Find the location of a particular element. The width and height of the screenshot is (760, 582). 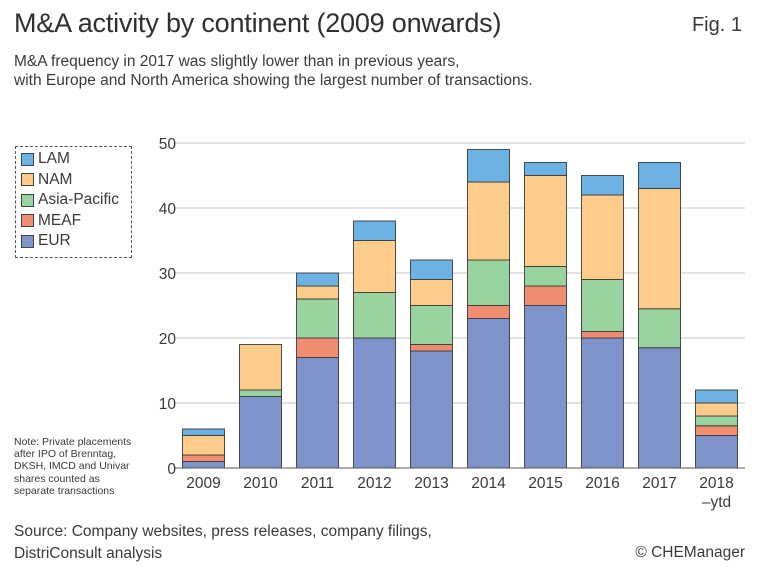

x-tick-label: 2016 is located at coordinates (602, 483).